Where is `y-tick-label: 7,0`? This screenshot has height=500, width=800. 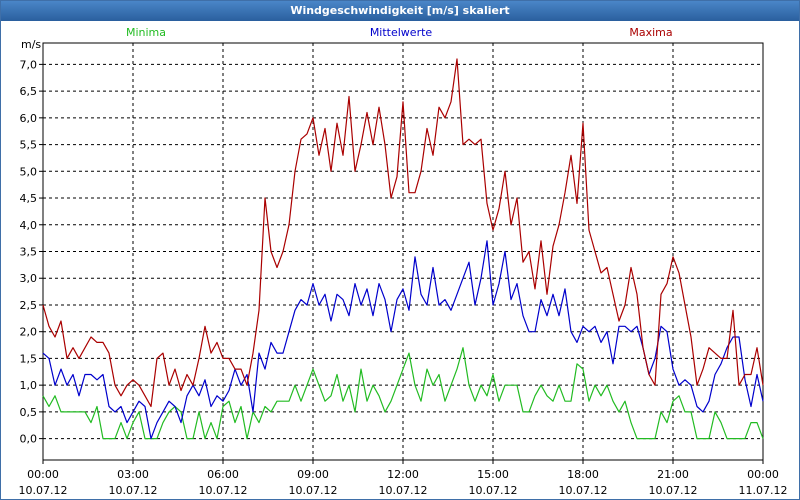
y-tick-label: 7,0 is located at coordinates (29, 64).